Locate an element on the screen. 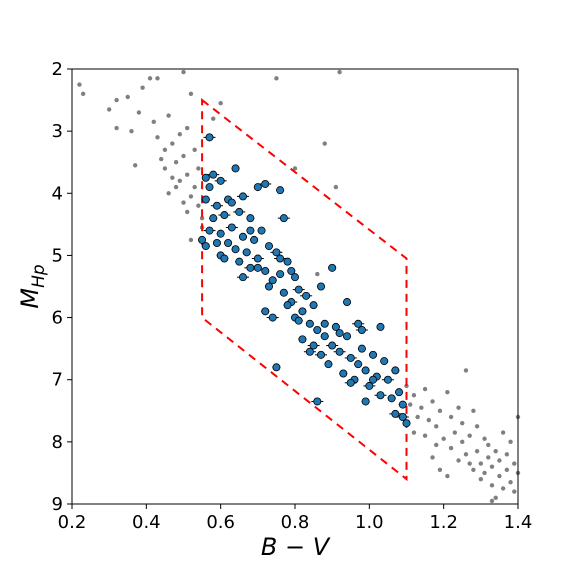 The image size is (576, 576). y-axis-label-main: M is located at coordinates (30, 298).